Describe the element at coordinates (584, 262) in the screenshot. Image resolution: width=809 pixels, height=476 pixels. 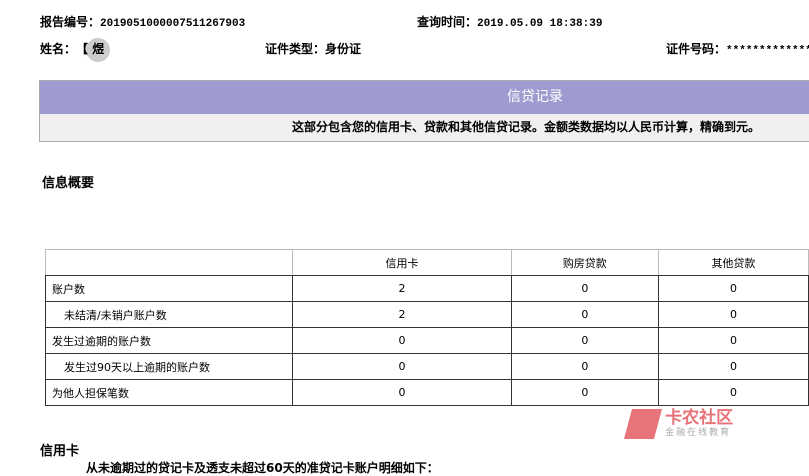
I see `col-header: 购房贷款` at that location.